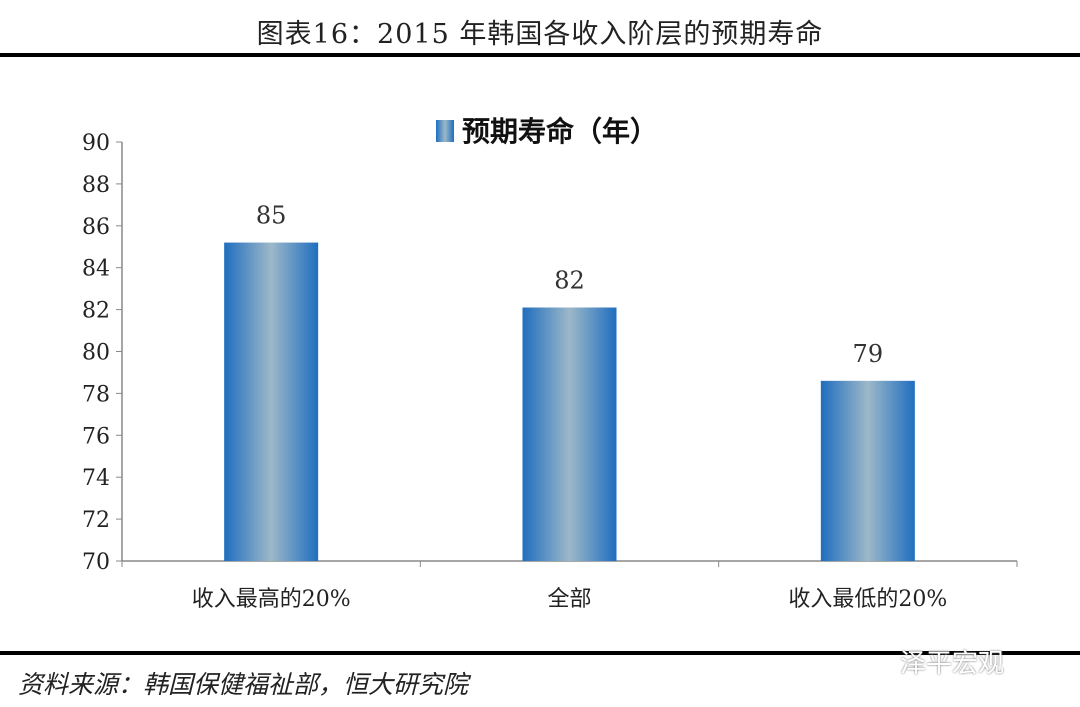  I want to click on y-tick-label: 70, so click(96, 562).